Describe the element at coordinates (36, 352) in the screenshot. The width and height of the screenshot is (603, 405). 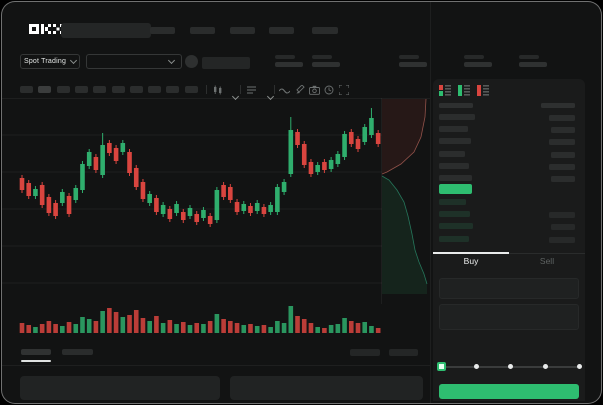
I see `chart-bottom-tab-active` at that location.